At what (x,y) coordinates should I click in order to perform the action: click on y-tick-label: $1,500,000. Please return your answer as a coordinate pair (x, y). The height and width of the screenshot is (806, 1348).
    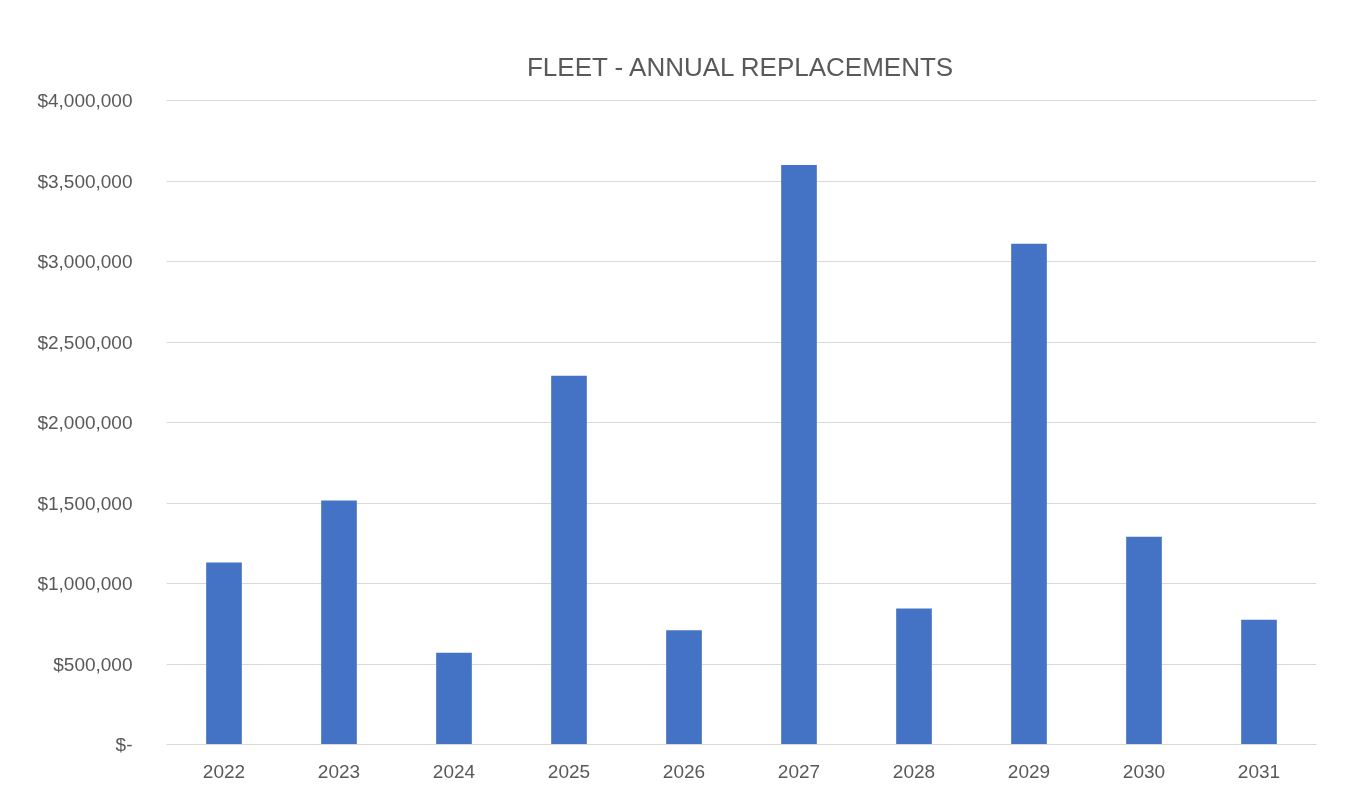
    Looking at the image, I should click on (85, 503).